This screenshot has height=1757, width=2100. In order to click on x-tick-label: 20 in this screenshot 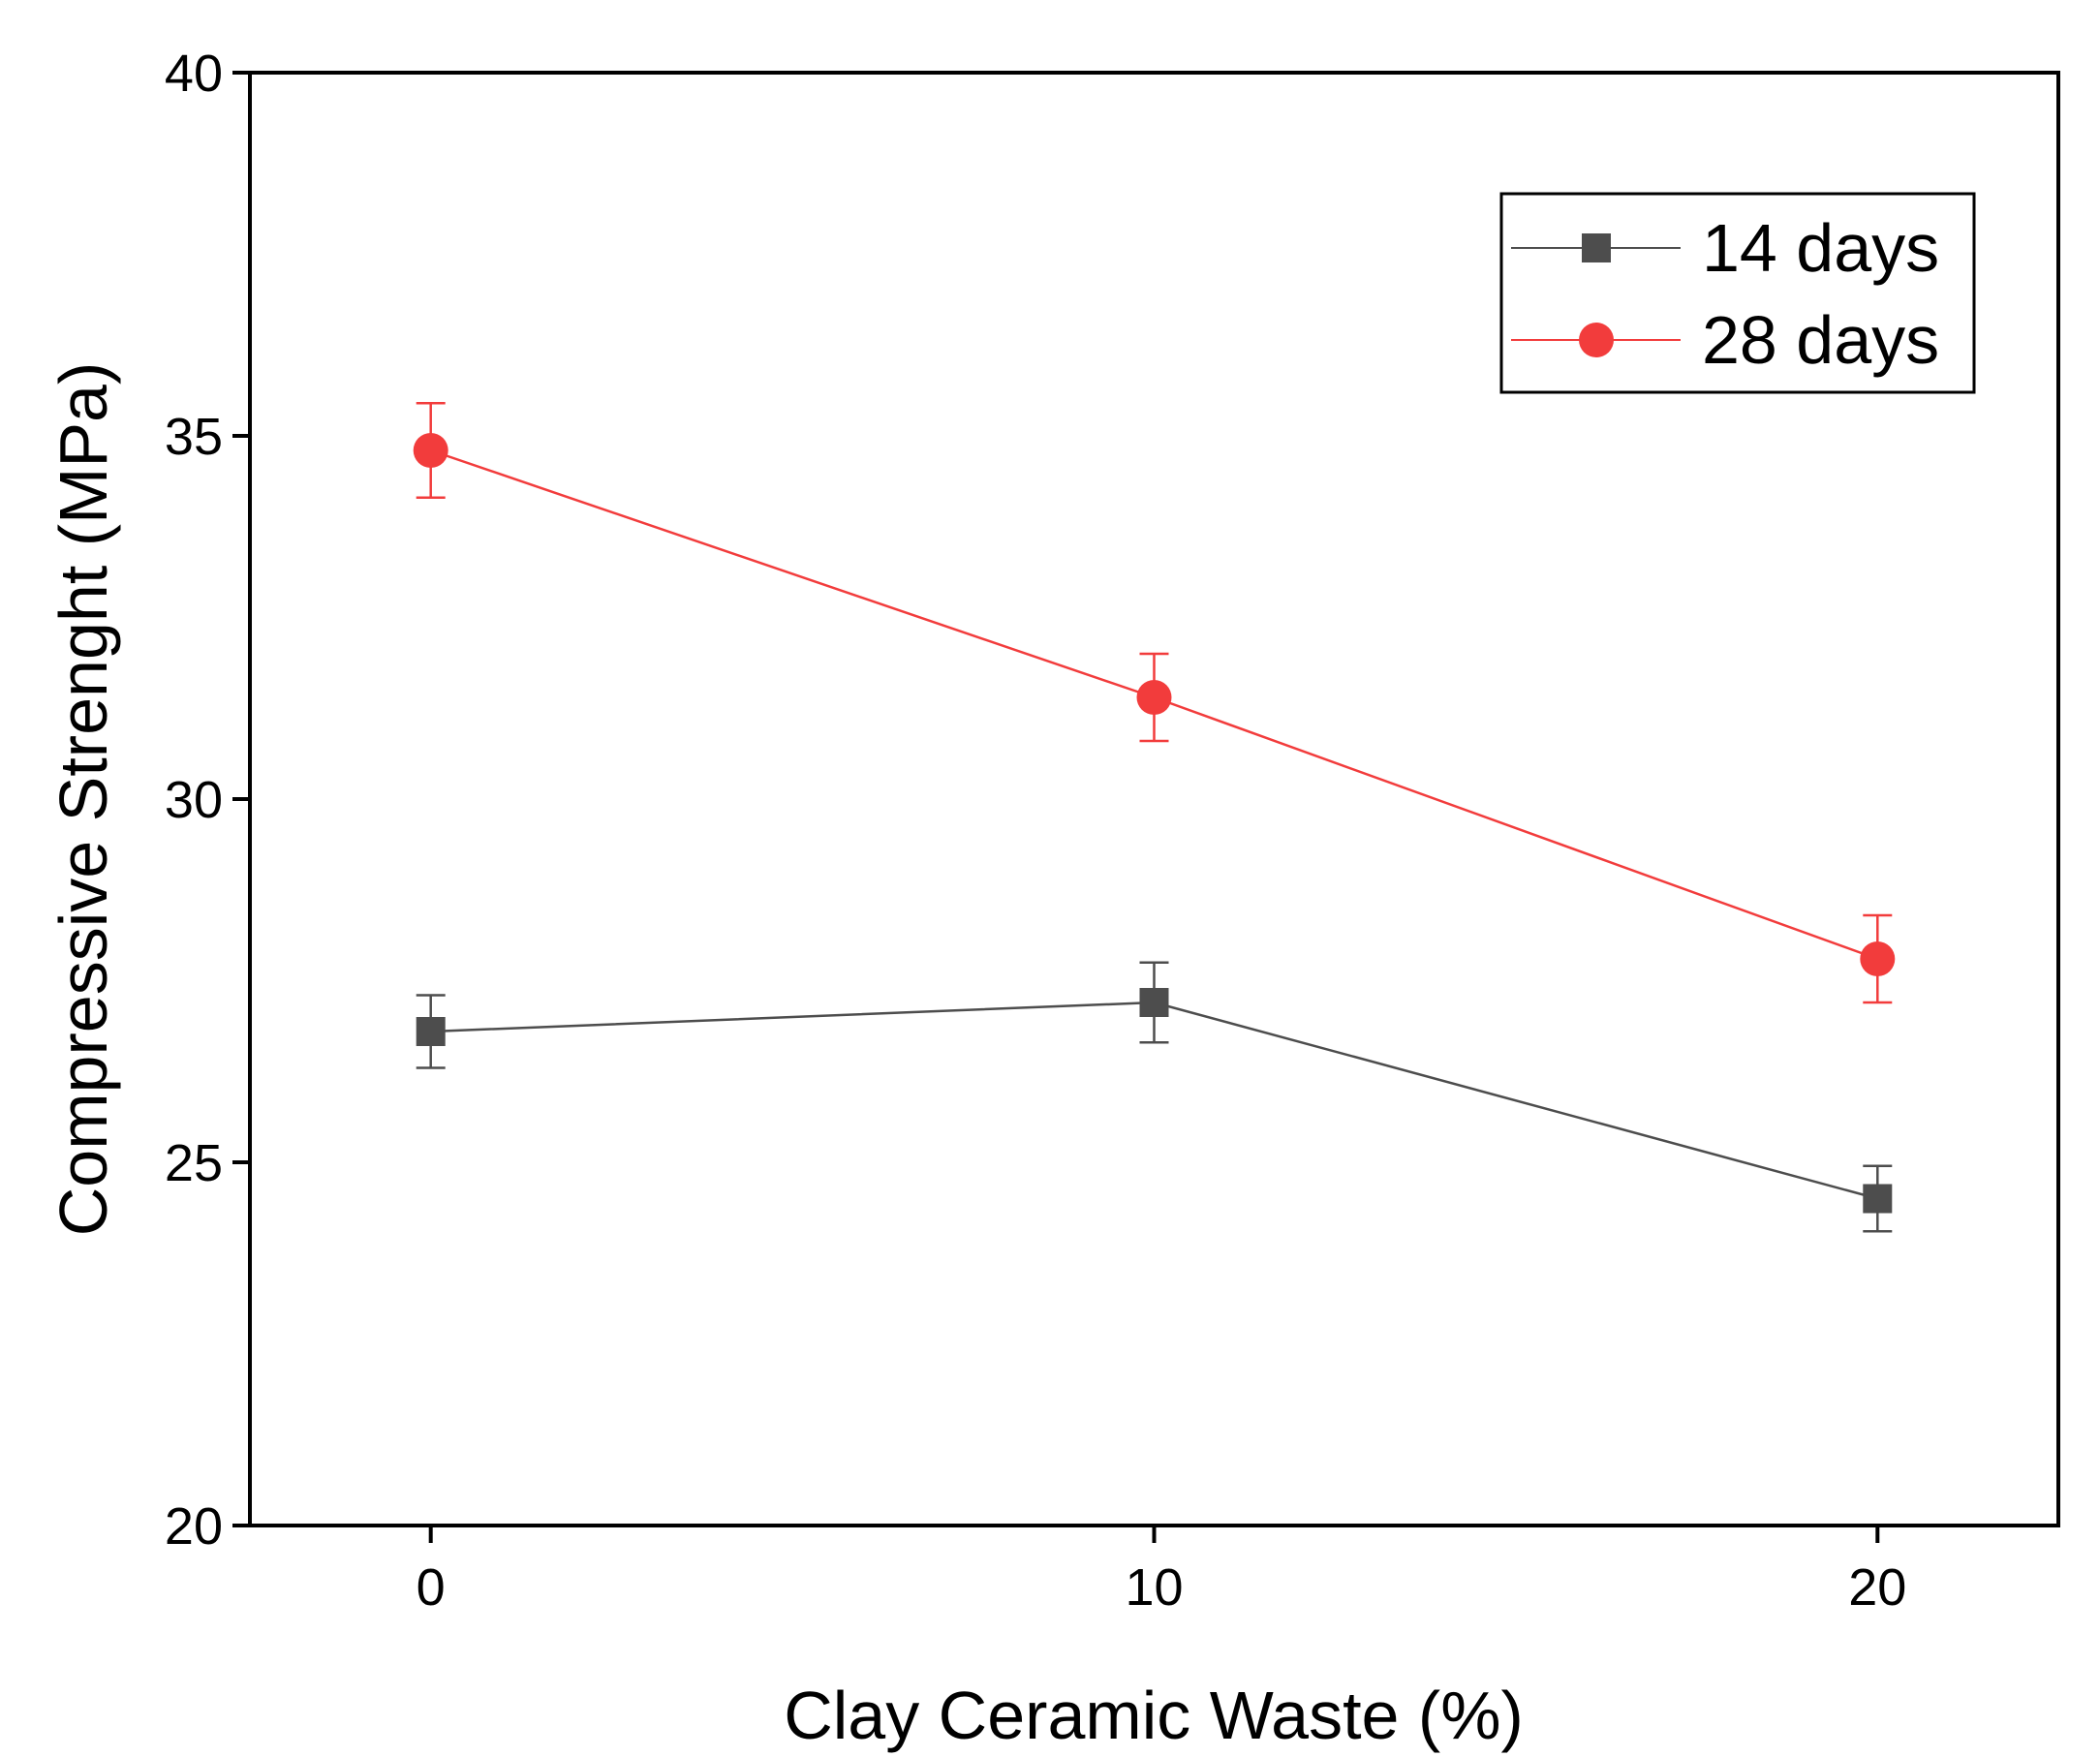, I will do `click(1877, 1587)`.